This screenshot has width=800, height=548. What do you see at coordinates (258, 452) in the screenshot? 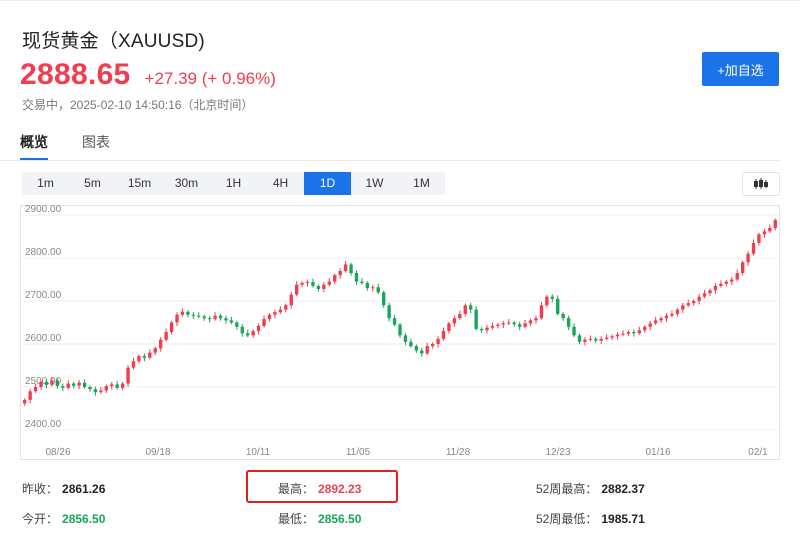
I see `x-tick-label: 10/11` at bounding box center [258, 452].